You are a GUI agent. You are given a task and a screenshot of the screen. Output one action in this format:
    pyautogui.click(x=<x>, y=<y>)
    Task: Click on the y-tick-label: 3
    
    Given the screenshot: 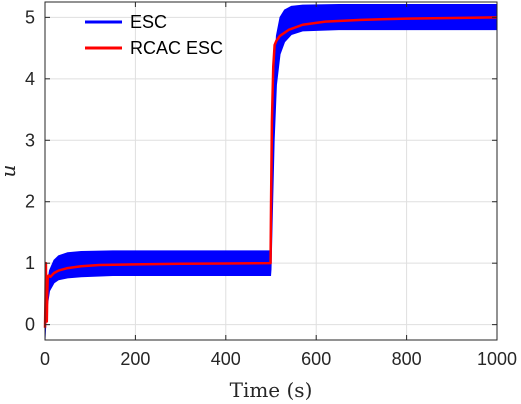 What is the action you would take?
    pyautogui.click(x=30, y=140)
    